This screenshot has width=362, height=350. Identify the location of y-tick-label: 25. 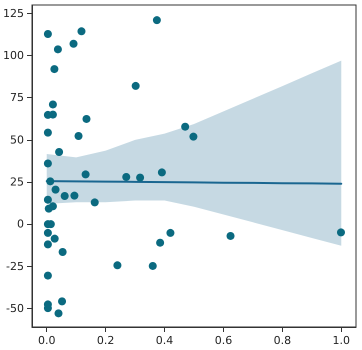
(17, 182).